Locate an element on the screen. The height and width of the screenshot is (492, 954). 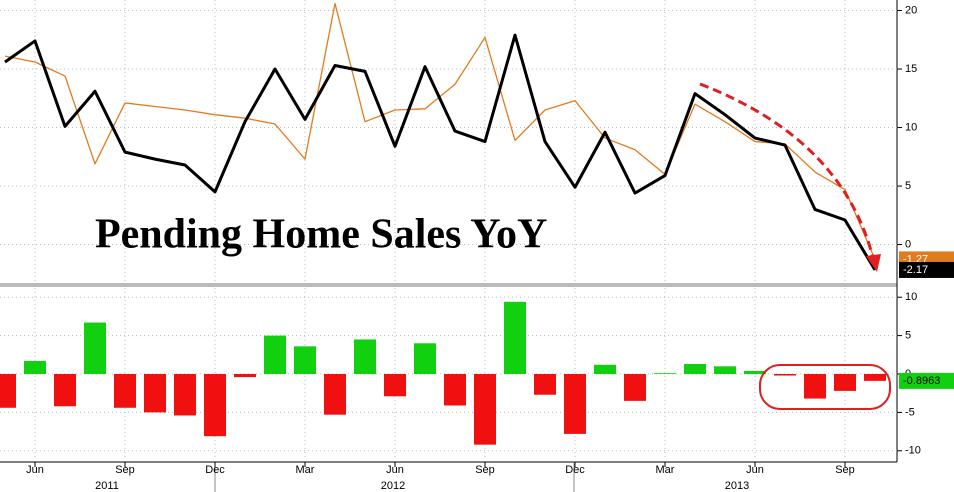
y-tick-label: -10 is located at coordinates (913, 451).